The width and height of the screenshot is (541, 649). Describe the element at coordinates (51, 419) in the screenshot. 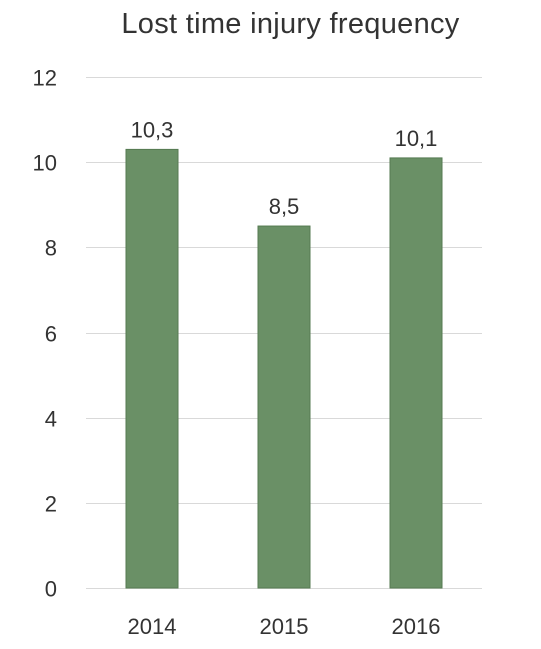

I see `y-tick-label: 4` at that location.